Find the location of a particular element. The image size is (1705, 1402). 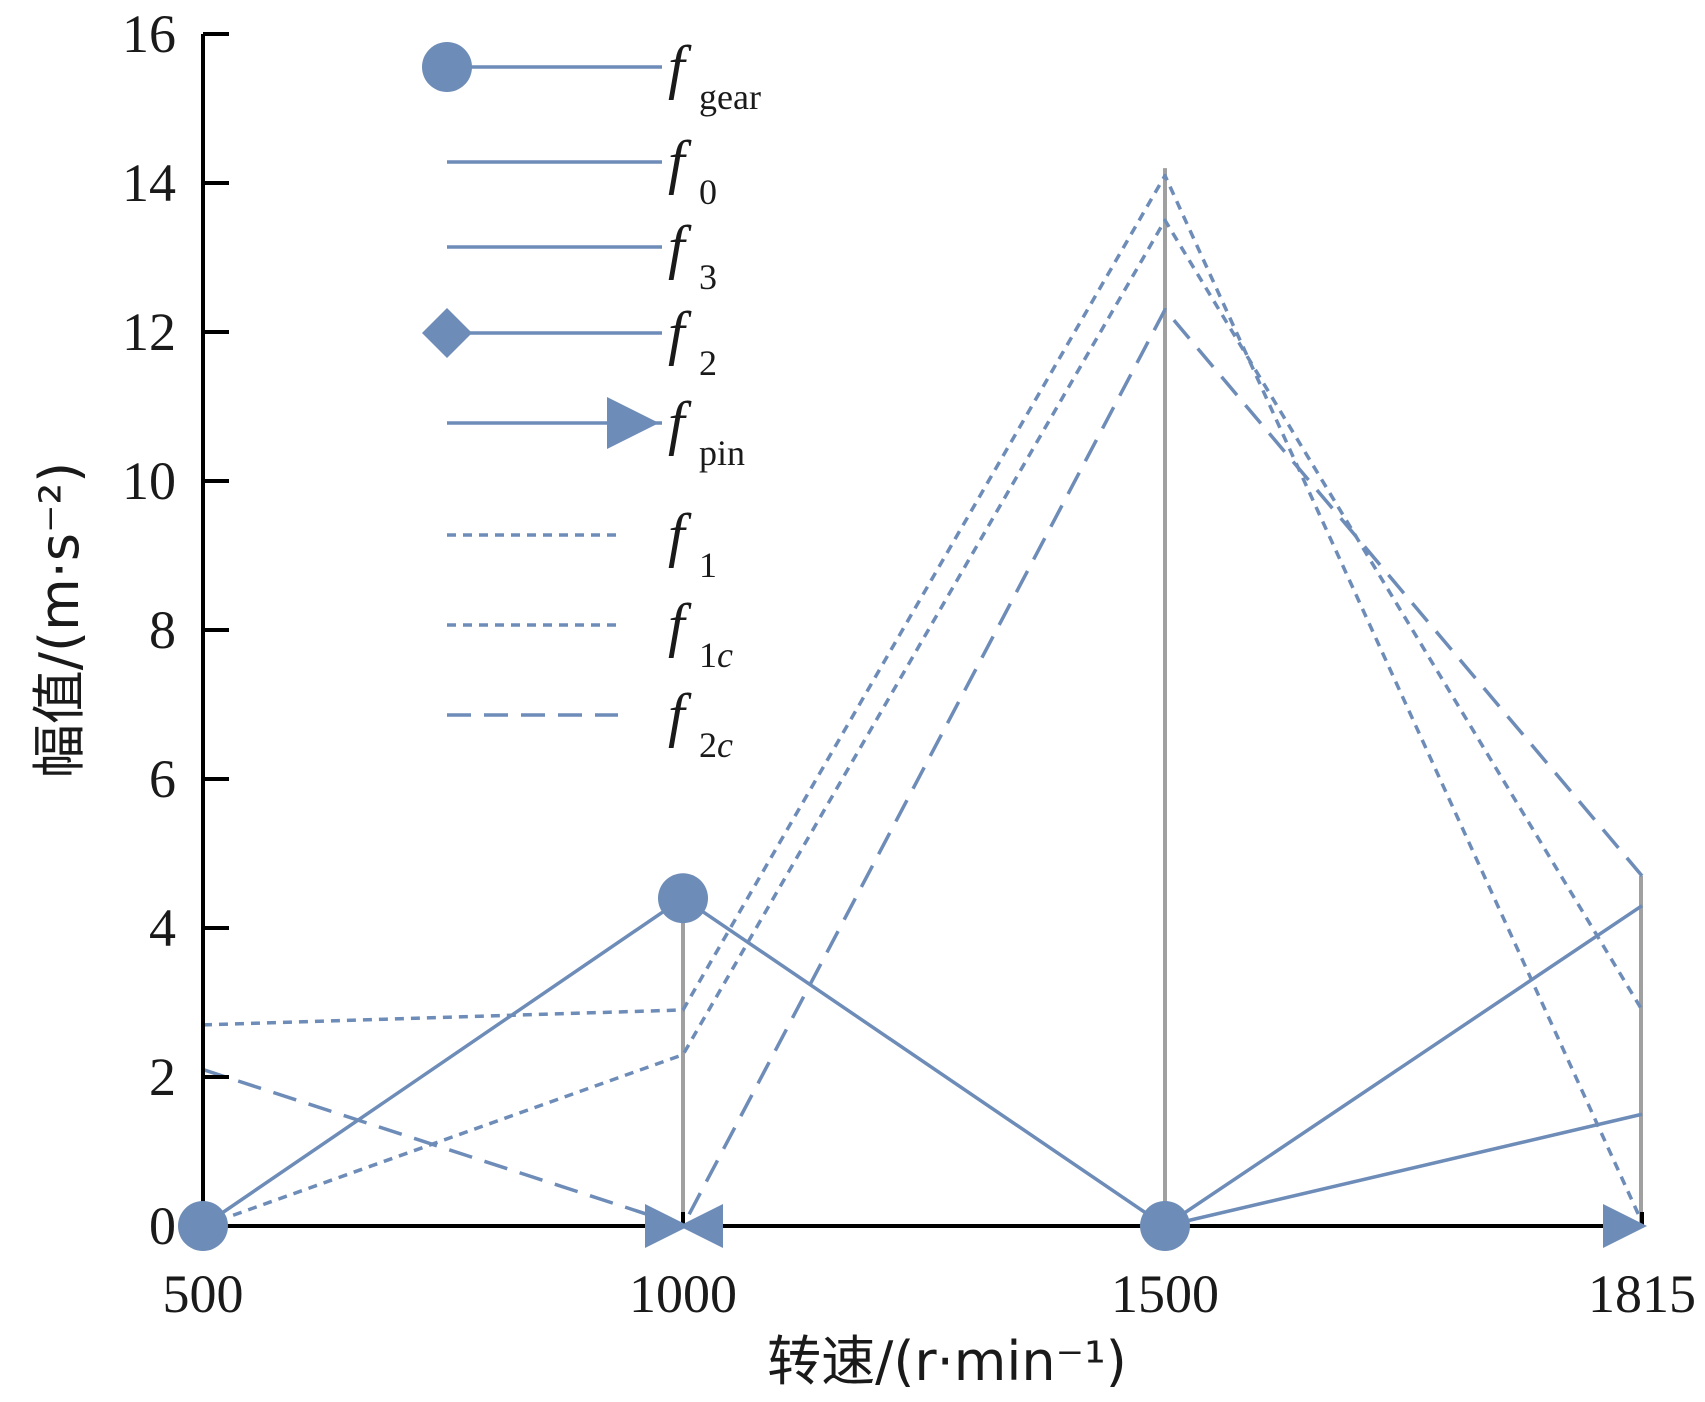

legend-label-f-1: f is located at coordinates (680, 535).